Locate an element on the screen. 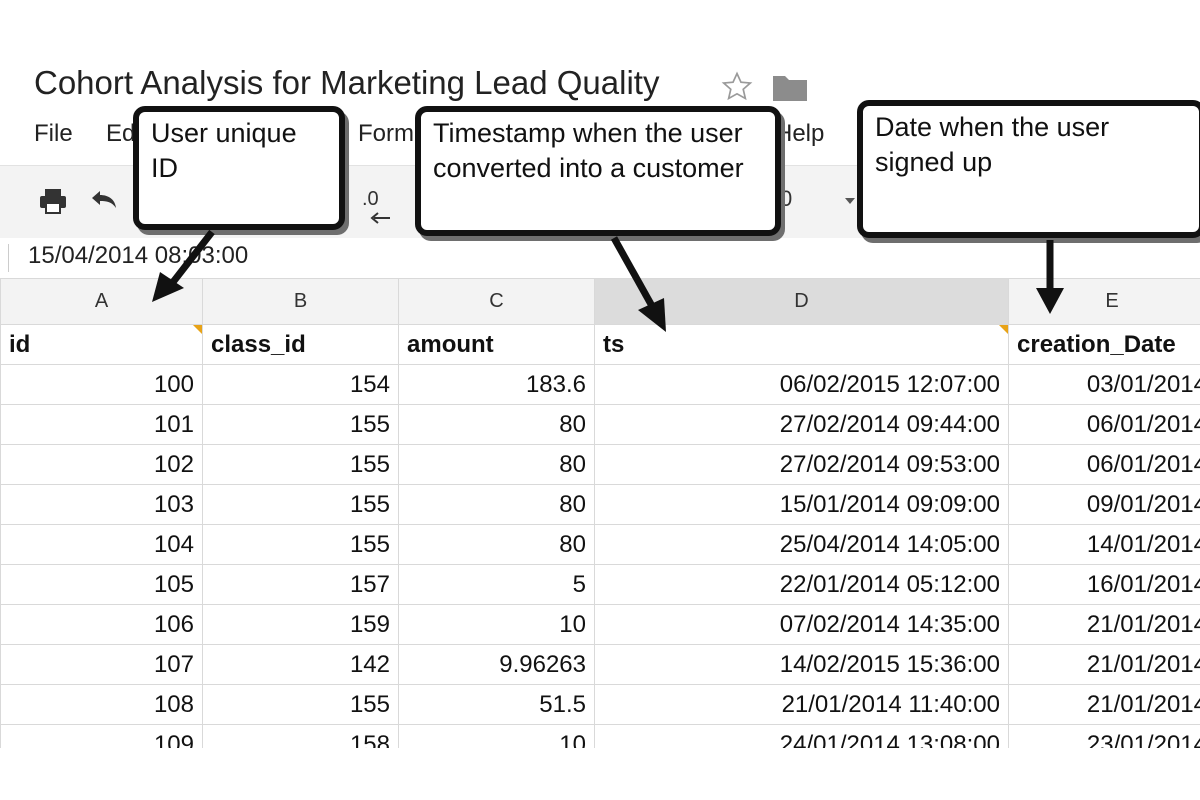  folder-icon is located at coordinates (790, 87).